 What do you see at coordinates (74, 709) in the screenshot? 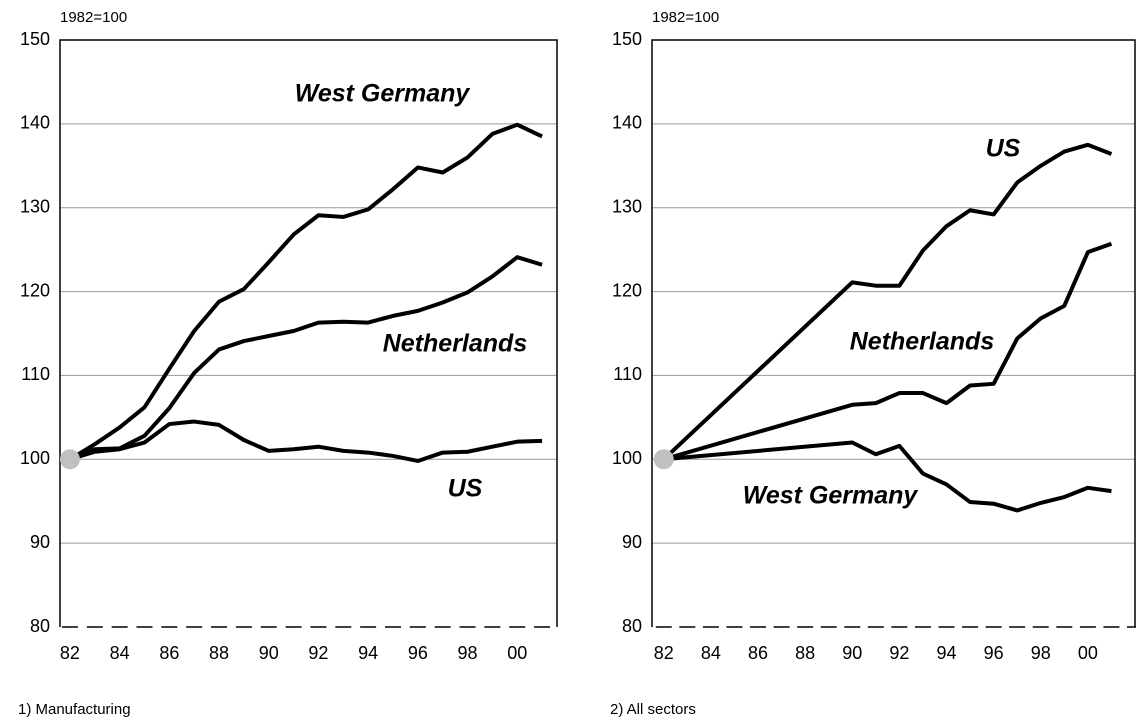
I see `footnote: 1) Manufacturing` at bounding box center [74, 709].